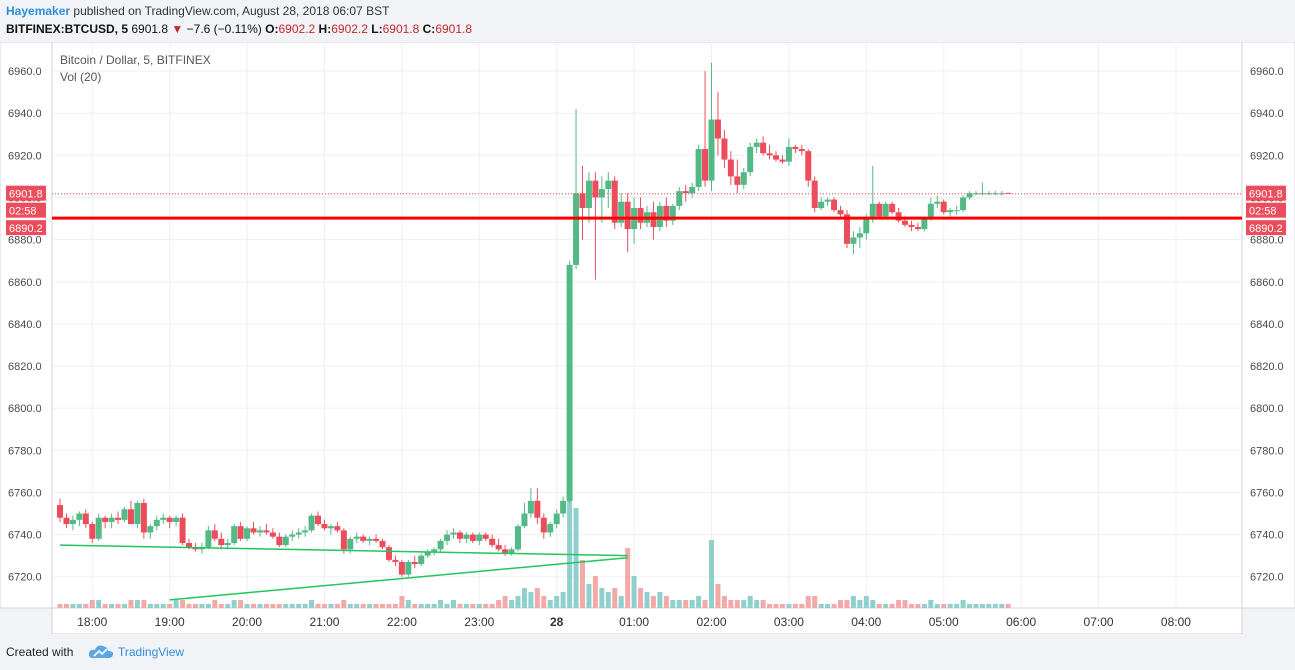  Describe the element at coordinates (1176, 622) in the screenshot. I see `x-tick-label: 08:00` at that location.